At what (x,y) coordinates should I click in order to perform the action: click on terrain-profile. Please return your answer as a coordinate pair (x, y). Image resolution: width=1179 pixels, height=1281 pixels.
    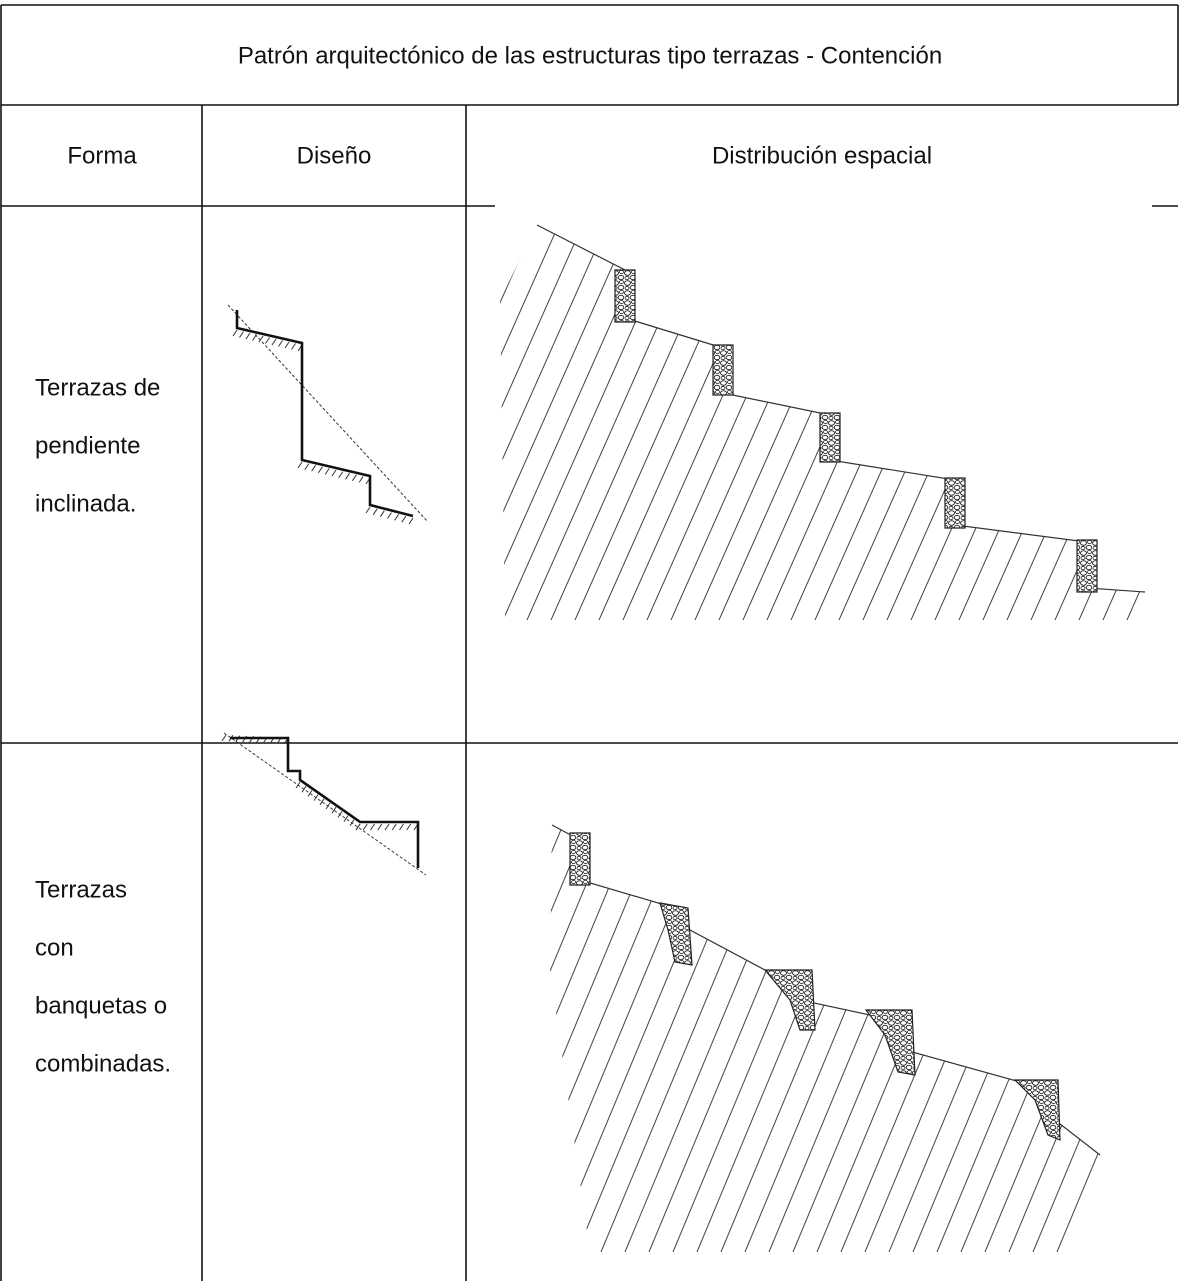
    Looking at the image, I should click on (826, 990).